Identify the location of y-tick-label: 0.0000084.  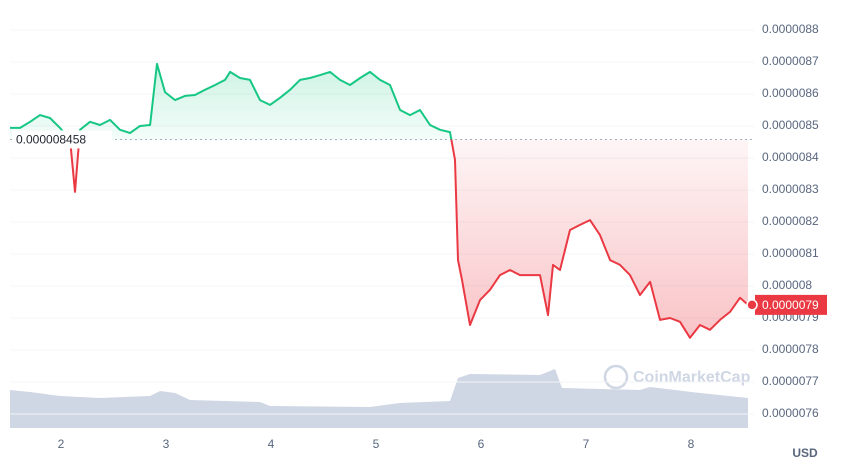
(790, 157).